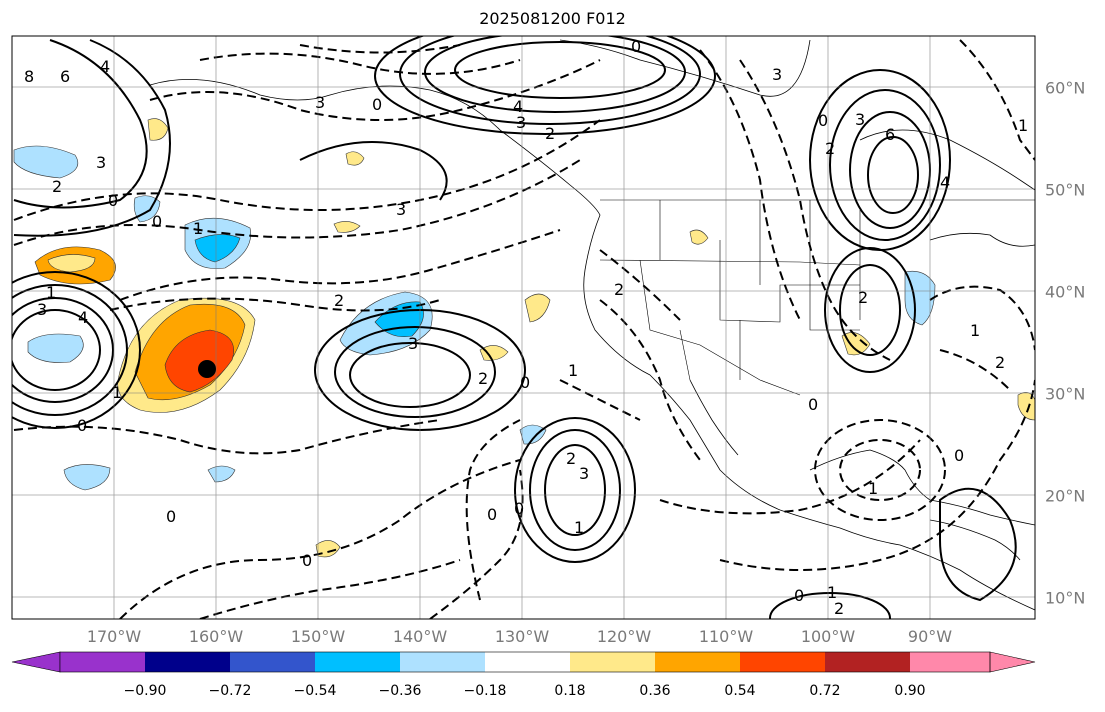 The width and height of the screenshot is (1105, 712). What do you see at coordinates (523, 662) in the screenshot?
I see `colorbar` at bounding box center [523, 662].